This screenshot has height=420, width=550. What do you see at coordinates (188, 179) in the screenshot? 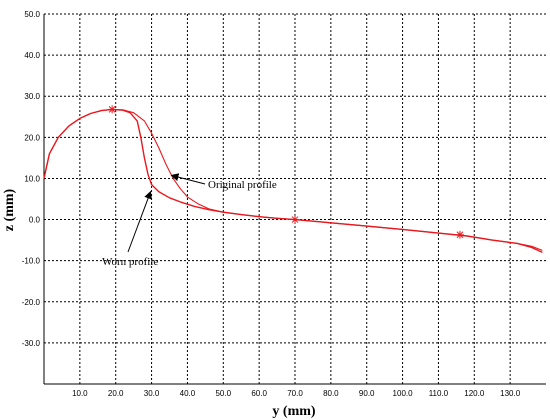
I see `annotation-arrow-original` at bounding box center [188, 179].